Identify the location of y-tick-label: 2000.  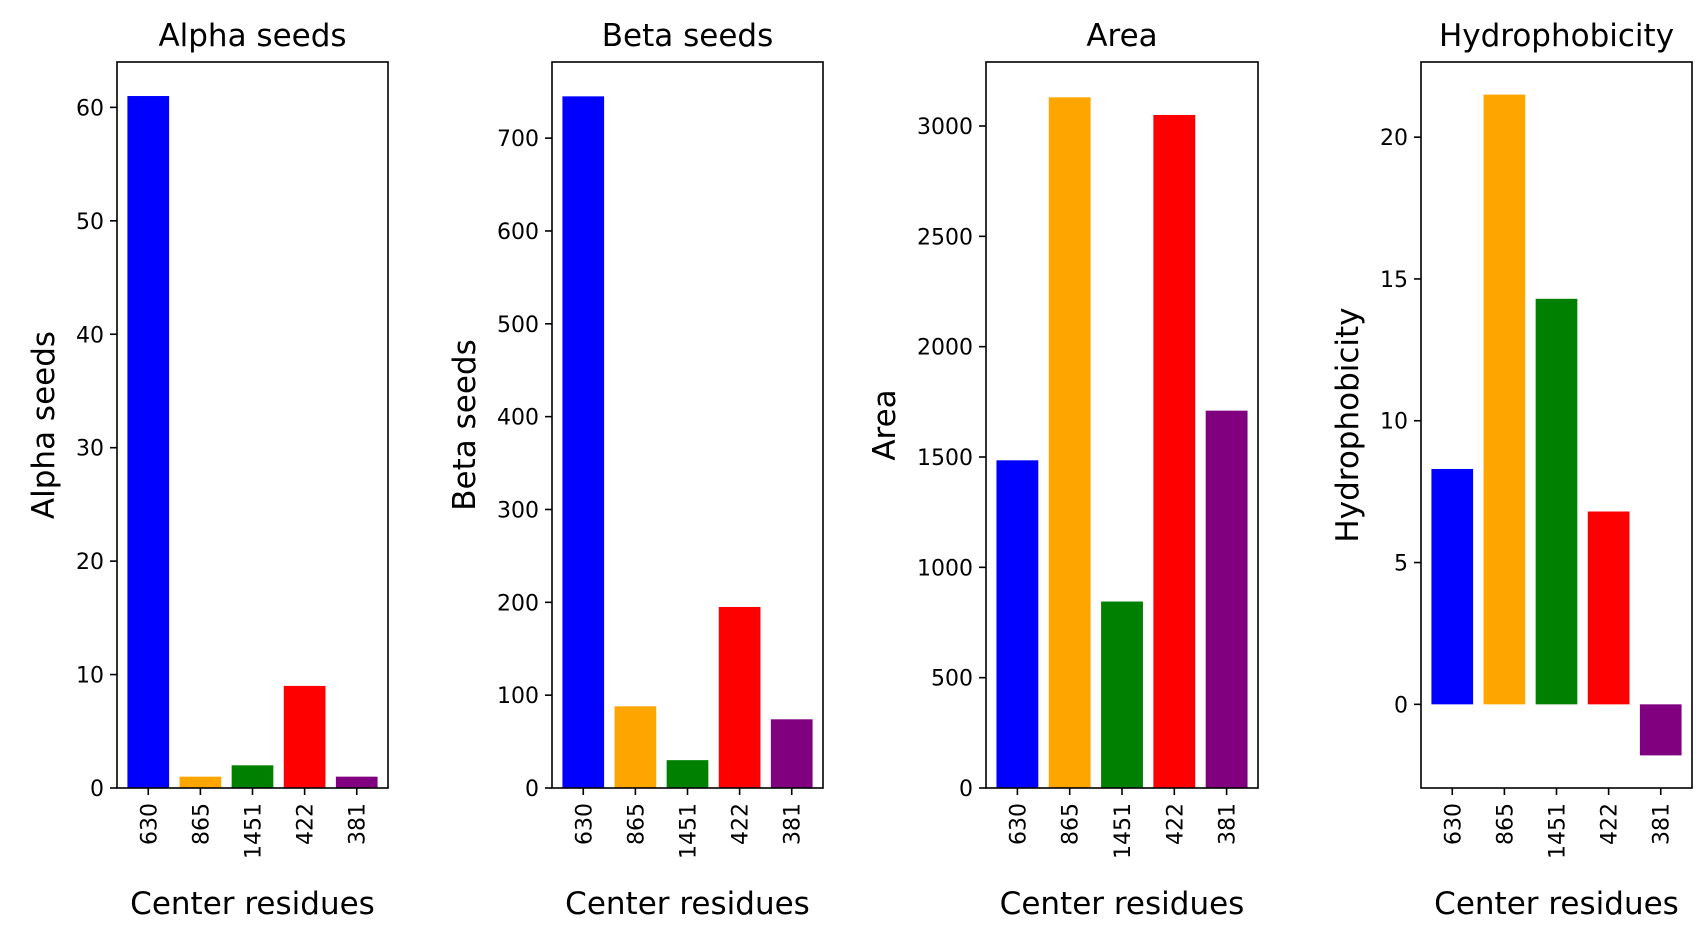
(945, 348).